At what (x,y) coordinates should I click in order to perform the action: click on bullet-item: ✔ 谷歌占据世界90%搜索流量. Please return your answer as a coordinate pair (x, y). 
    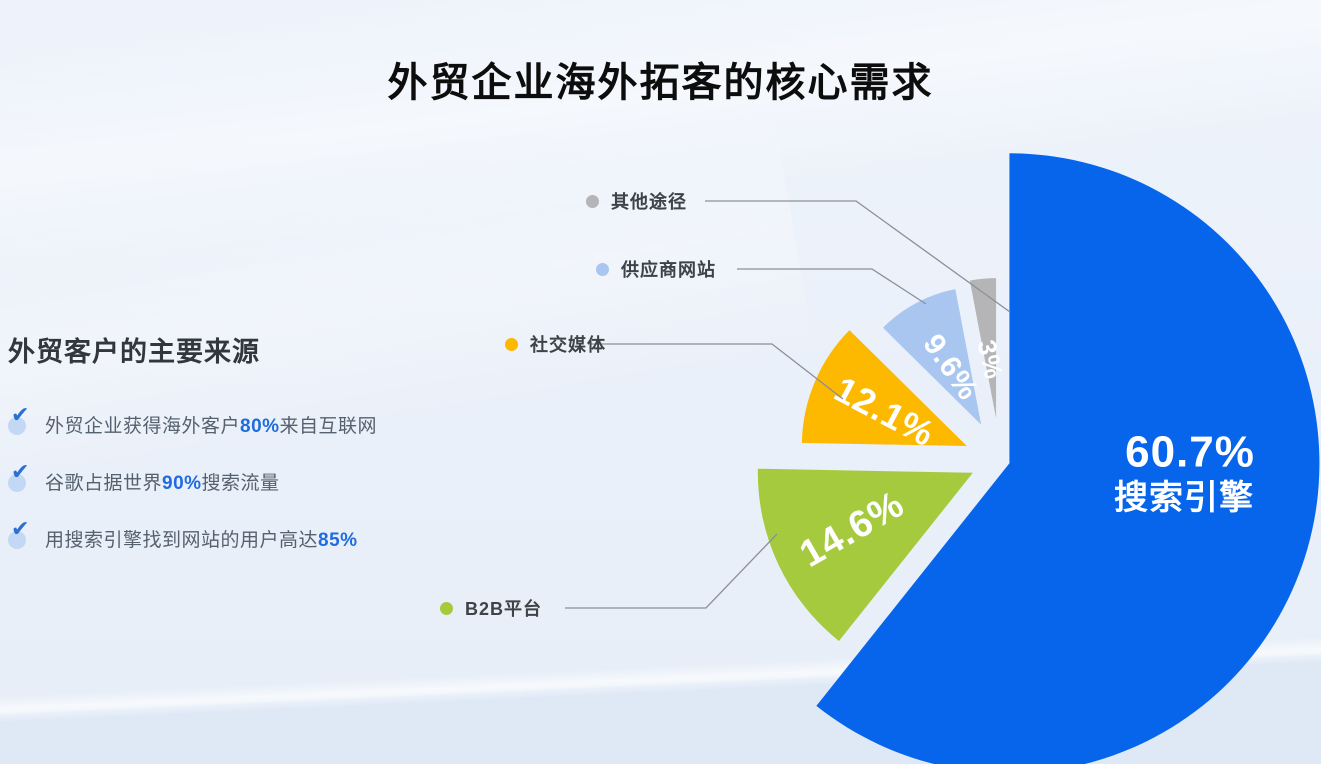
    Looking at the image, I should click on (223, 478).